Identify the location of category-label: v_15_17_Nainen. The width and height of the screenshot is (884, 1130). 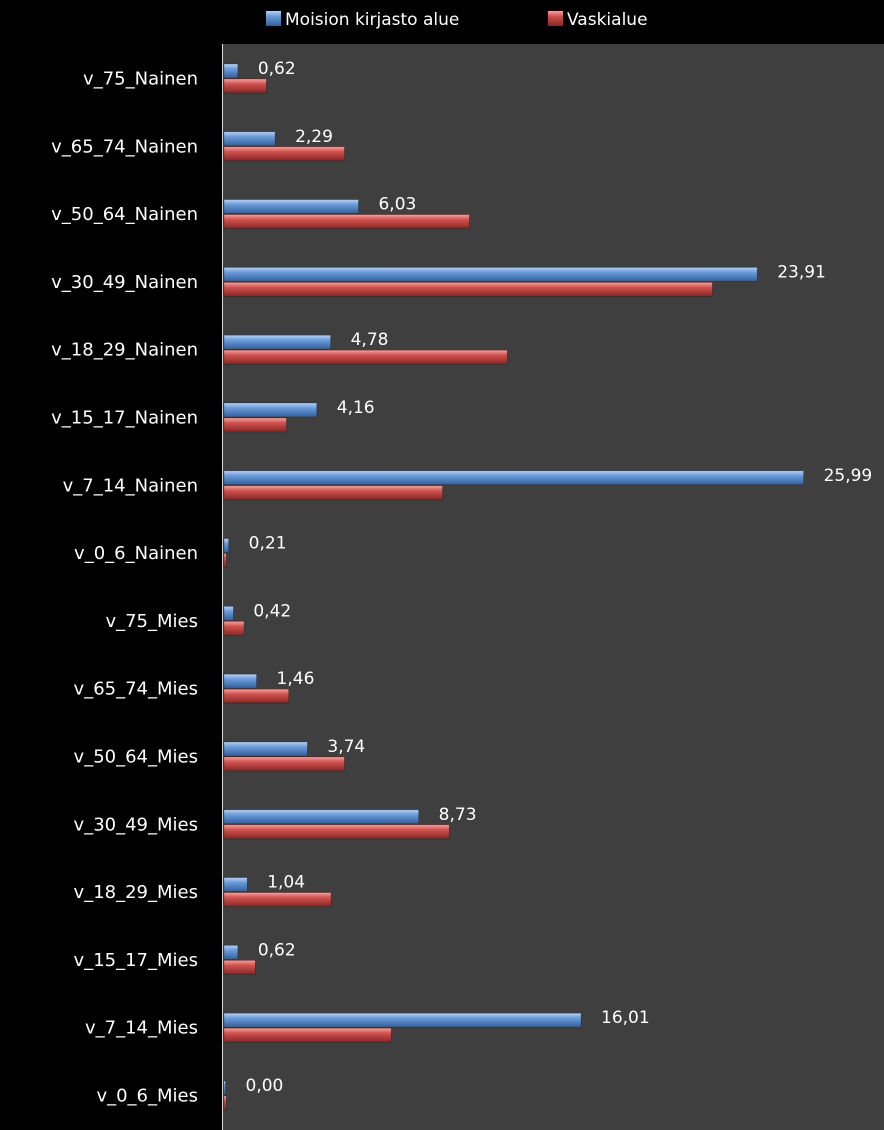
(124, 418).